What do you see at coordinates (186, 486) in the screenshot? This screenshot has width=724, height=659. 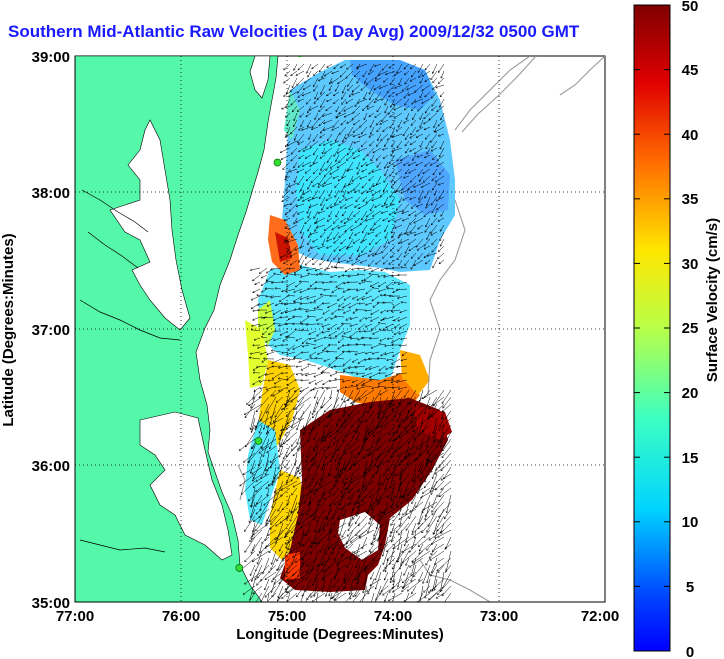 I see `pamlico-sound` at bounding box center [186, 486].